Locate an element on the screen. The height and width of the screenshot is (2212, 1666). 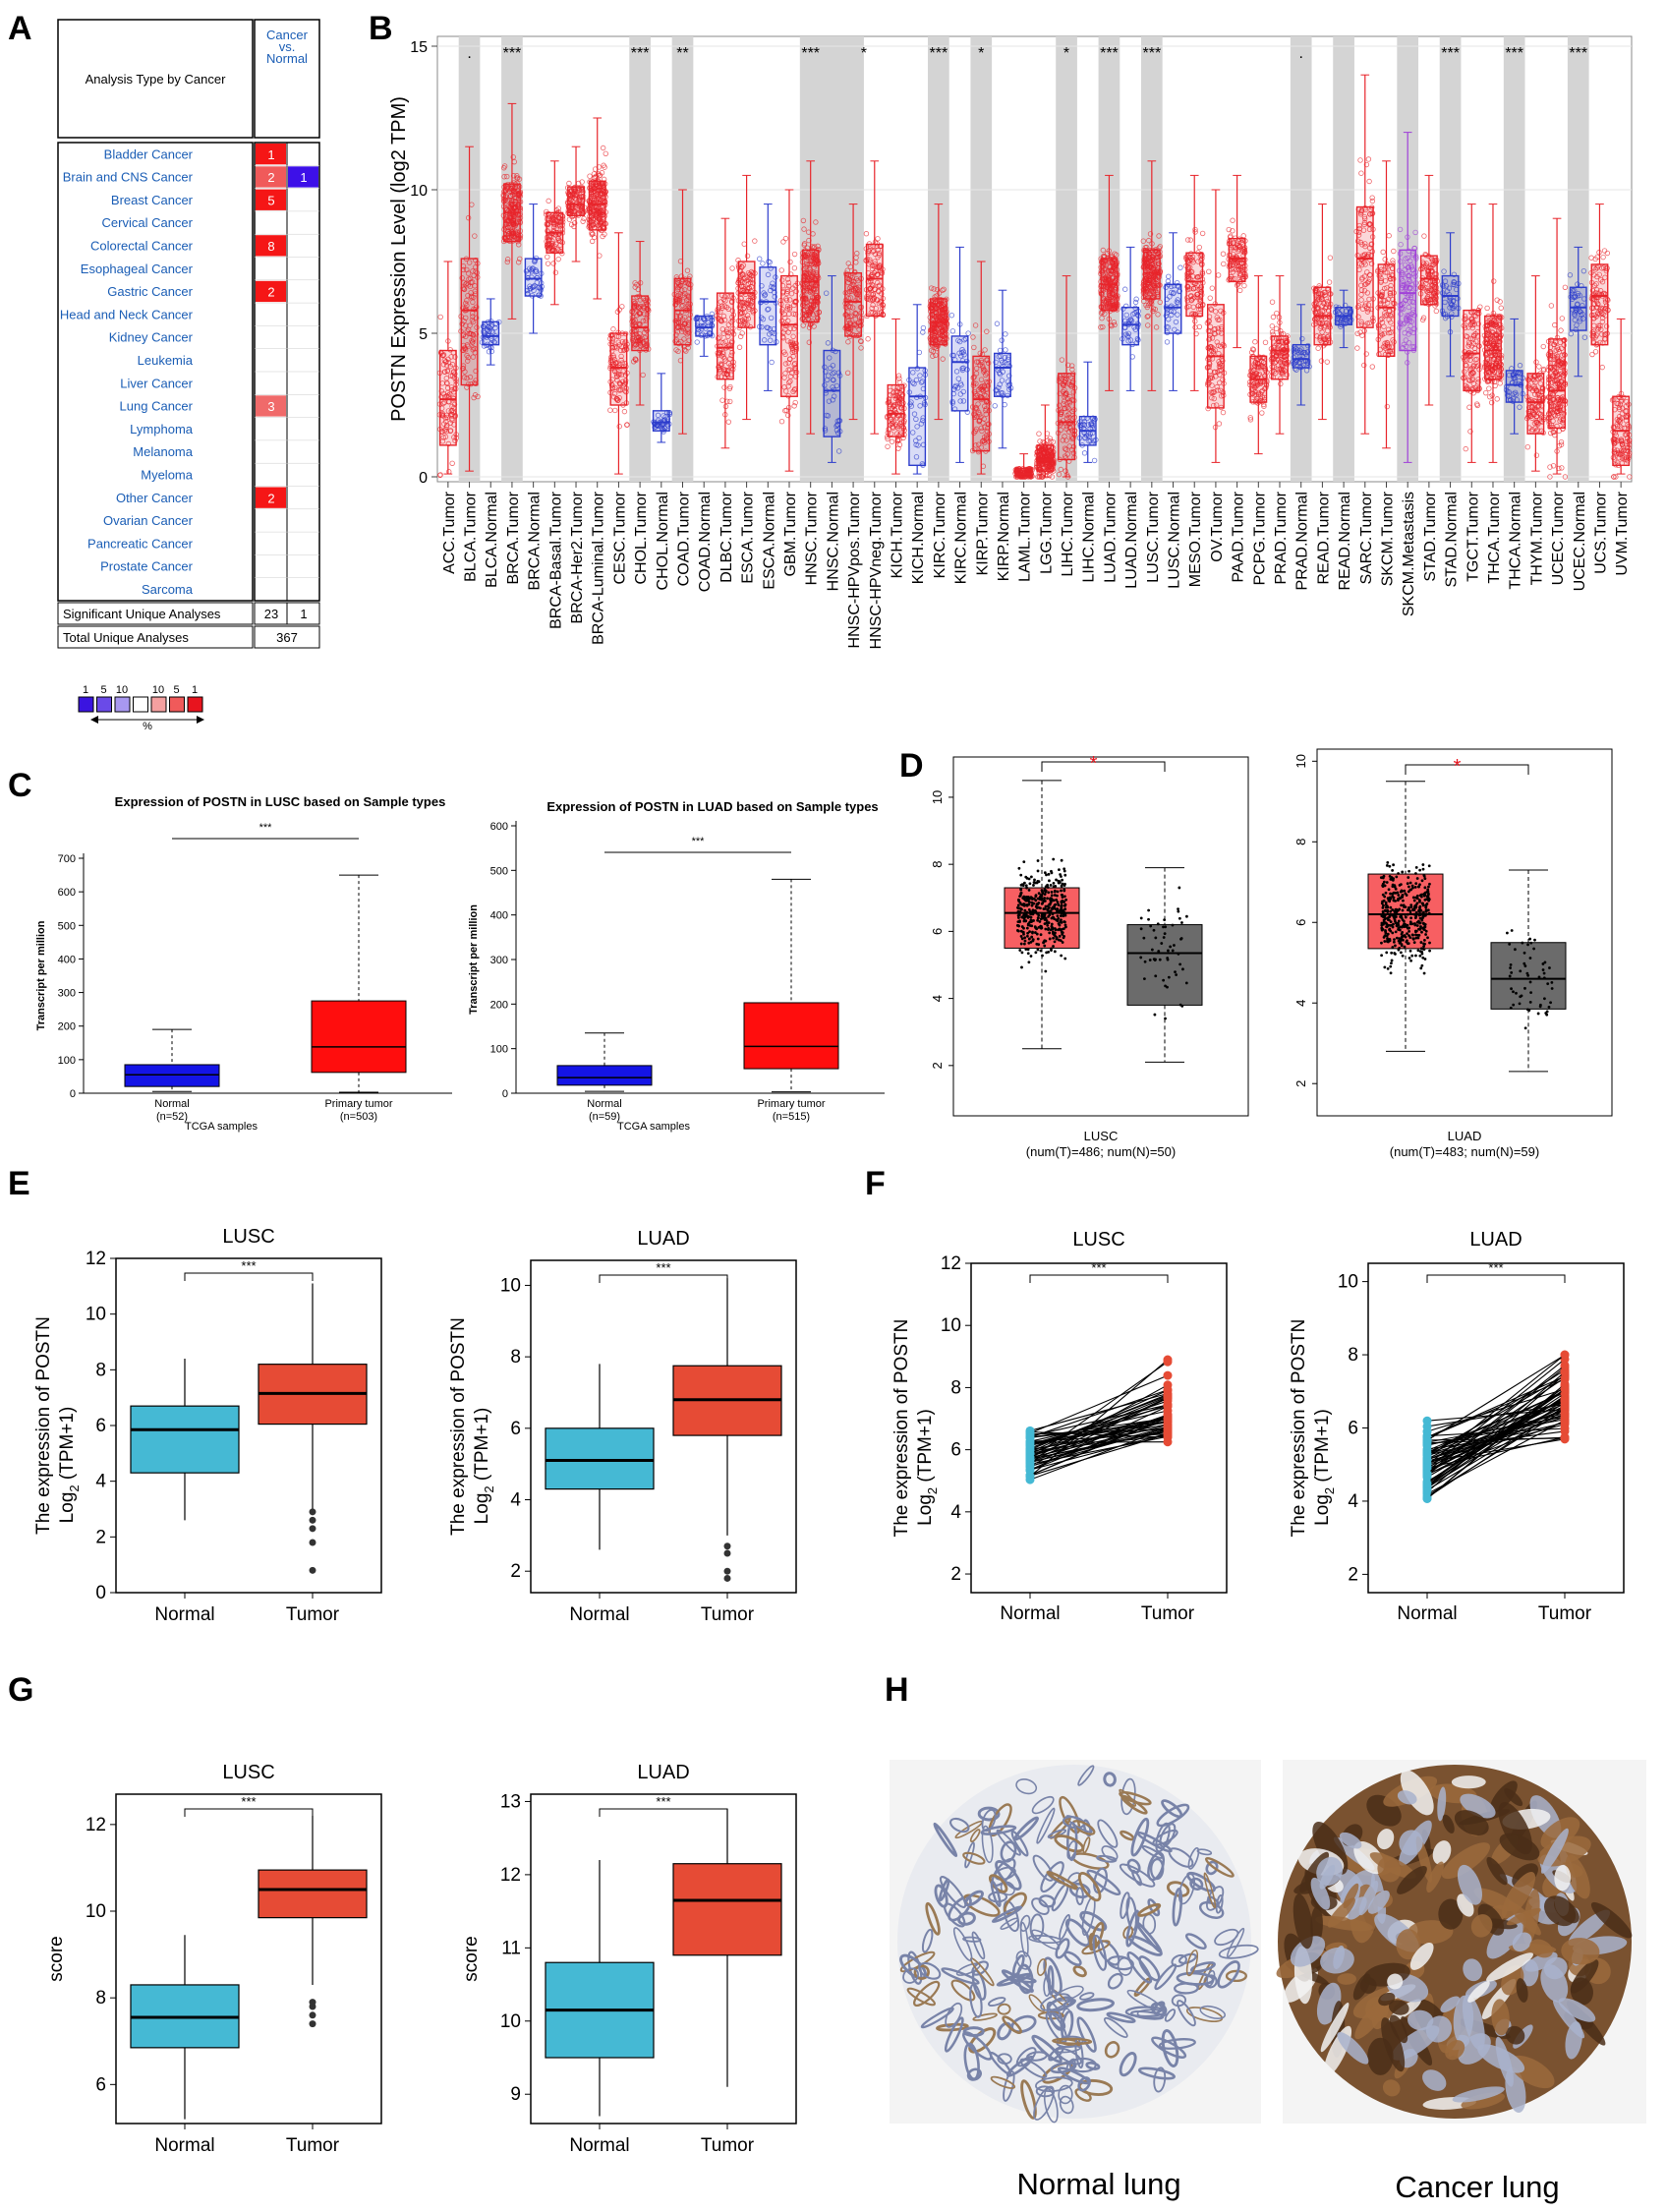
x-tick-label: CESC.Tumor is located at coordinates (619, 537).